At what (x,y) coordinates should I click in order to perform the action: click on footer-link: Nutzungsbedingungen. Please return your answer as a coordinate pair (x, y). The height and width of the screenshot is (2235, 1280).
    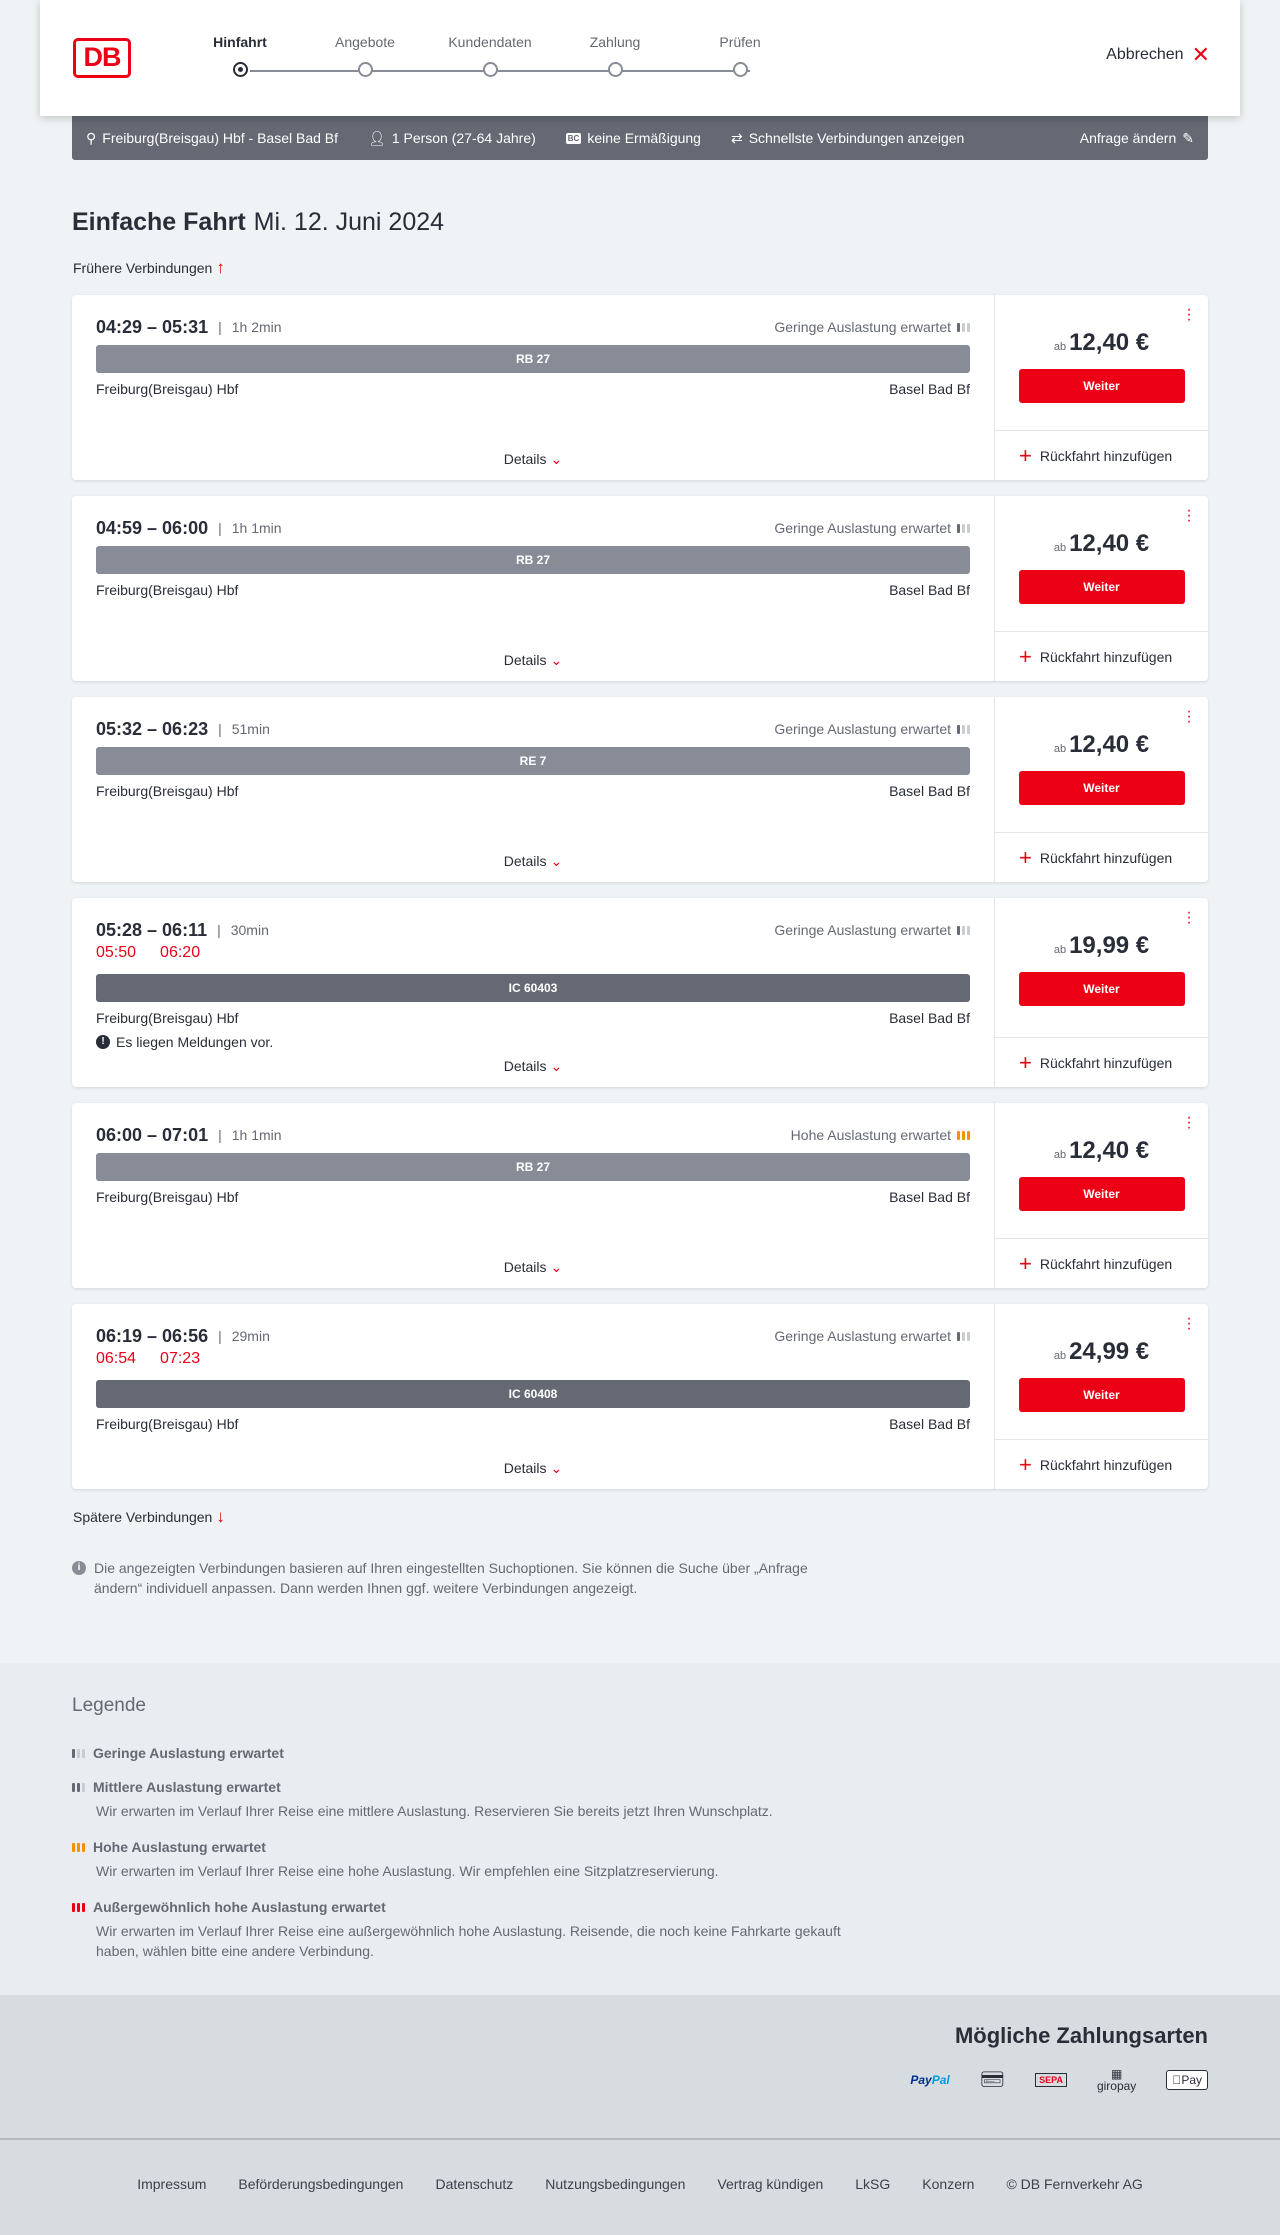
    Looking at the image, I should click on (615, 2183).